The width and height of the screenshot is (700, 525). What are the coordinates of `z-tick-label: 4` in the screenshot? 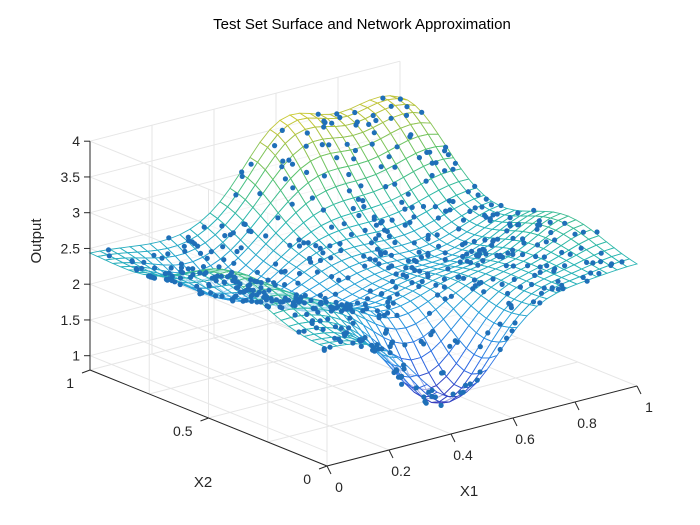 It's located at (76, 141).